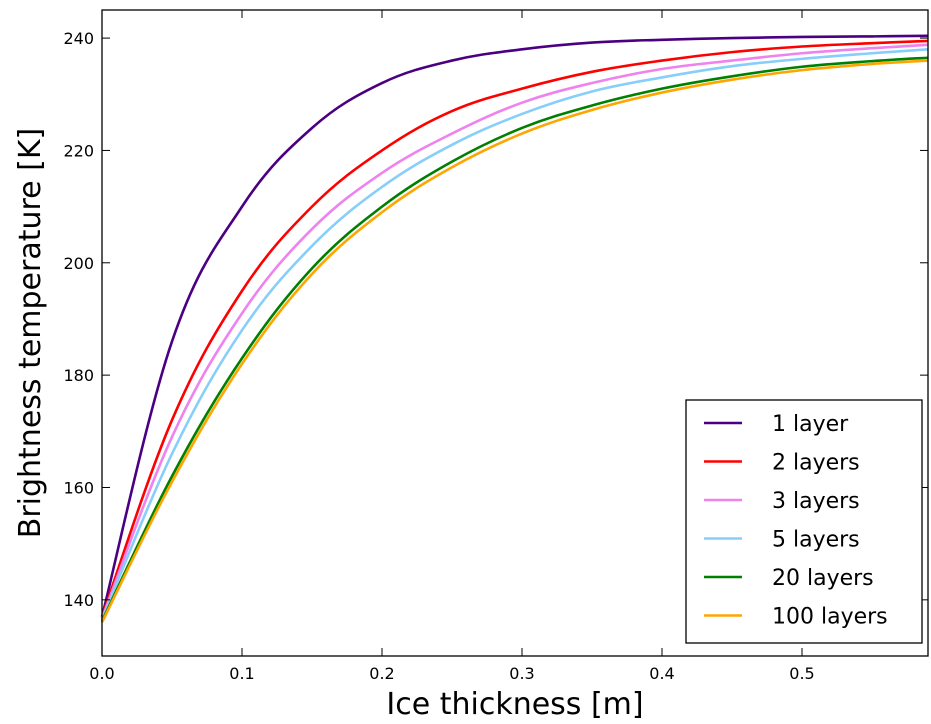 This screenshot has height=724, width=931. What do you see at coordinates (830, 617) in the screenshot?
I see `legend-label: 100 layers` at bounding box center [830, 617].